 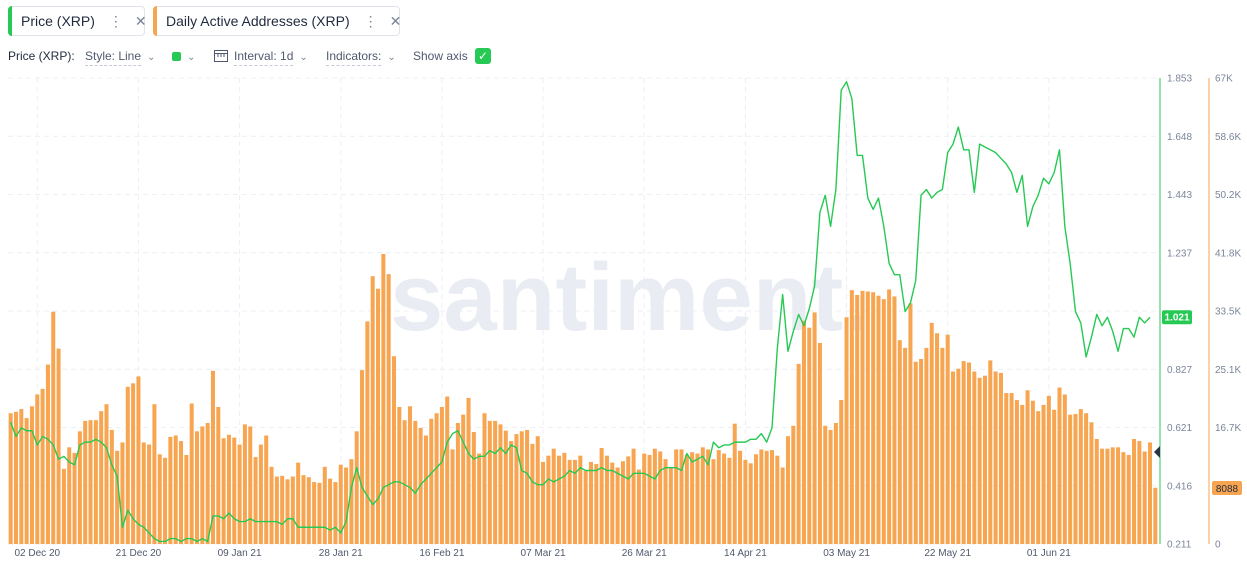 I want to click on price-marker-icon, so click(x=1157, y=452).